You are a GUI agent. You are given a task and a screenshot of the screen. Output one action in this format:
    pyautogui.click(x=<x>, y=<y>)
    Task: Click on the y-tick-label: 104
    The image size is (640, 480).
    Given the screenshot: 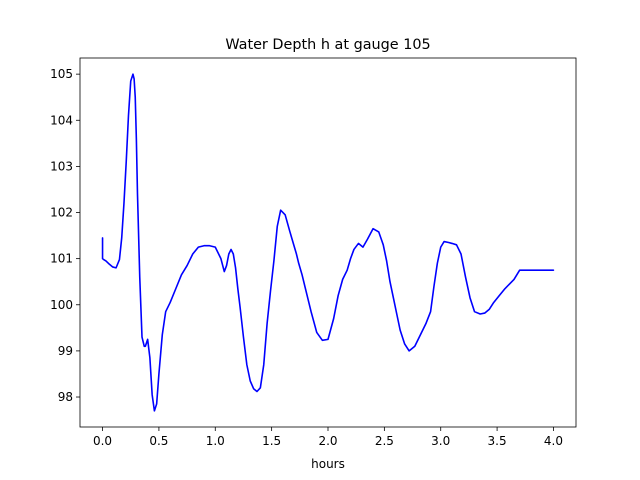 What is the action you would take?
    pyautogui.click(x=61, y=120)
    